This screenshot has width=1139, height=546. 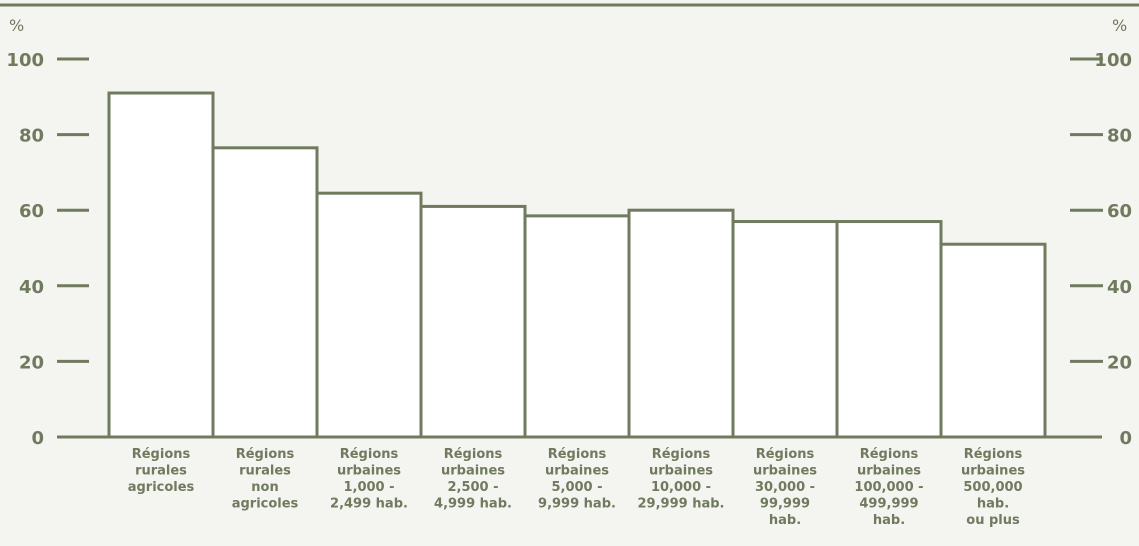 I want to click on category-label-line: ou plus, so click(x=993, y=520).